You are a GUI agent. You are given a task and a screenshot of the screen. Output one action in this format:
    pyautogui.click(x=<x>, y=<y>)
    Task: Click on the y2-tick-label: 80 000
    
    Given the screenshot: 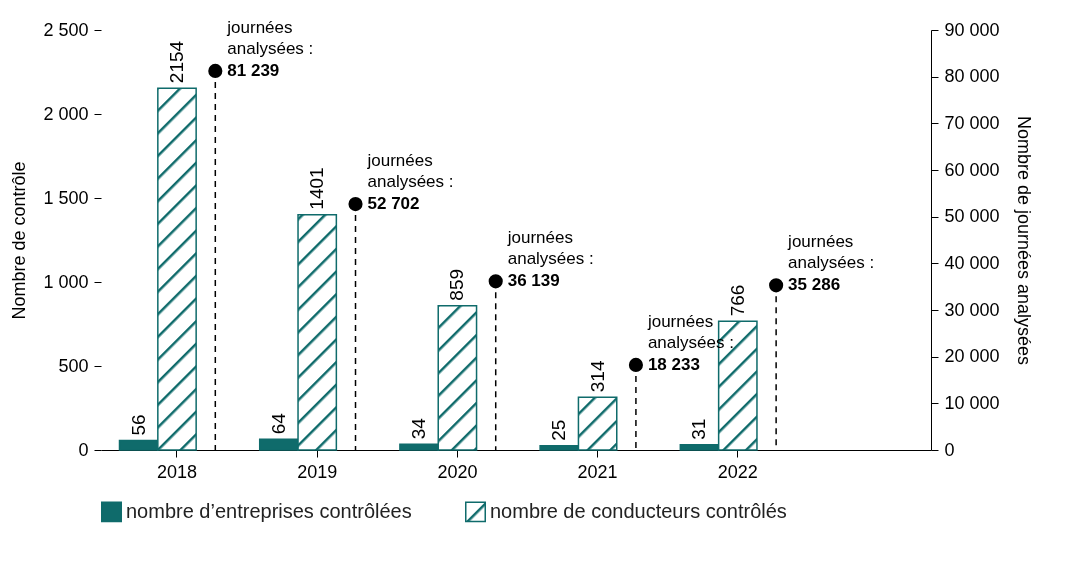 What is the action you would take?
    pyautogui.click(x=972, y=76)
    